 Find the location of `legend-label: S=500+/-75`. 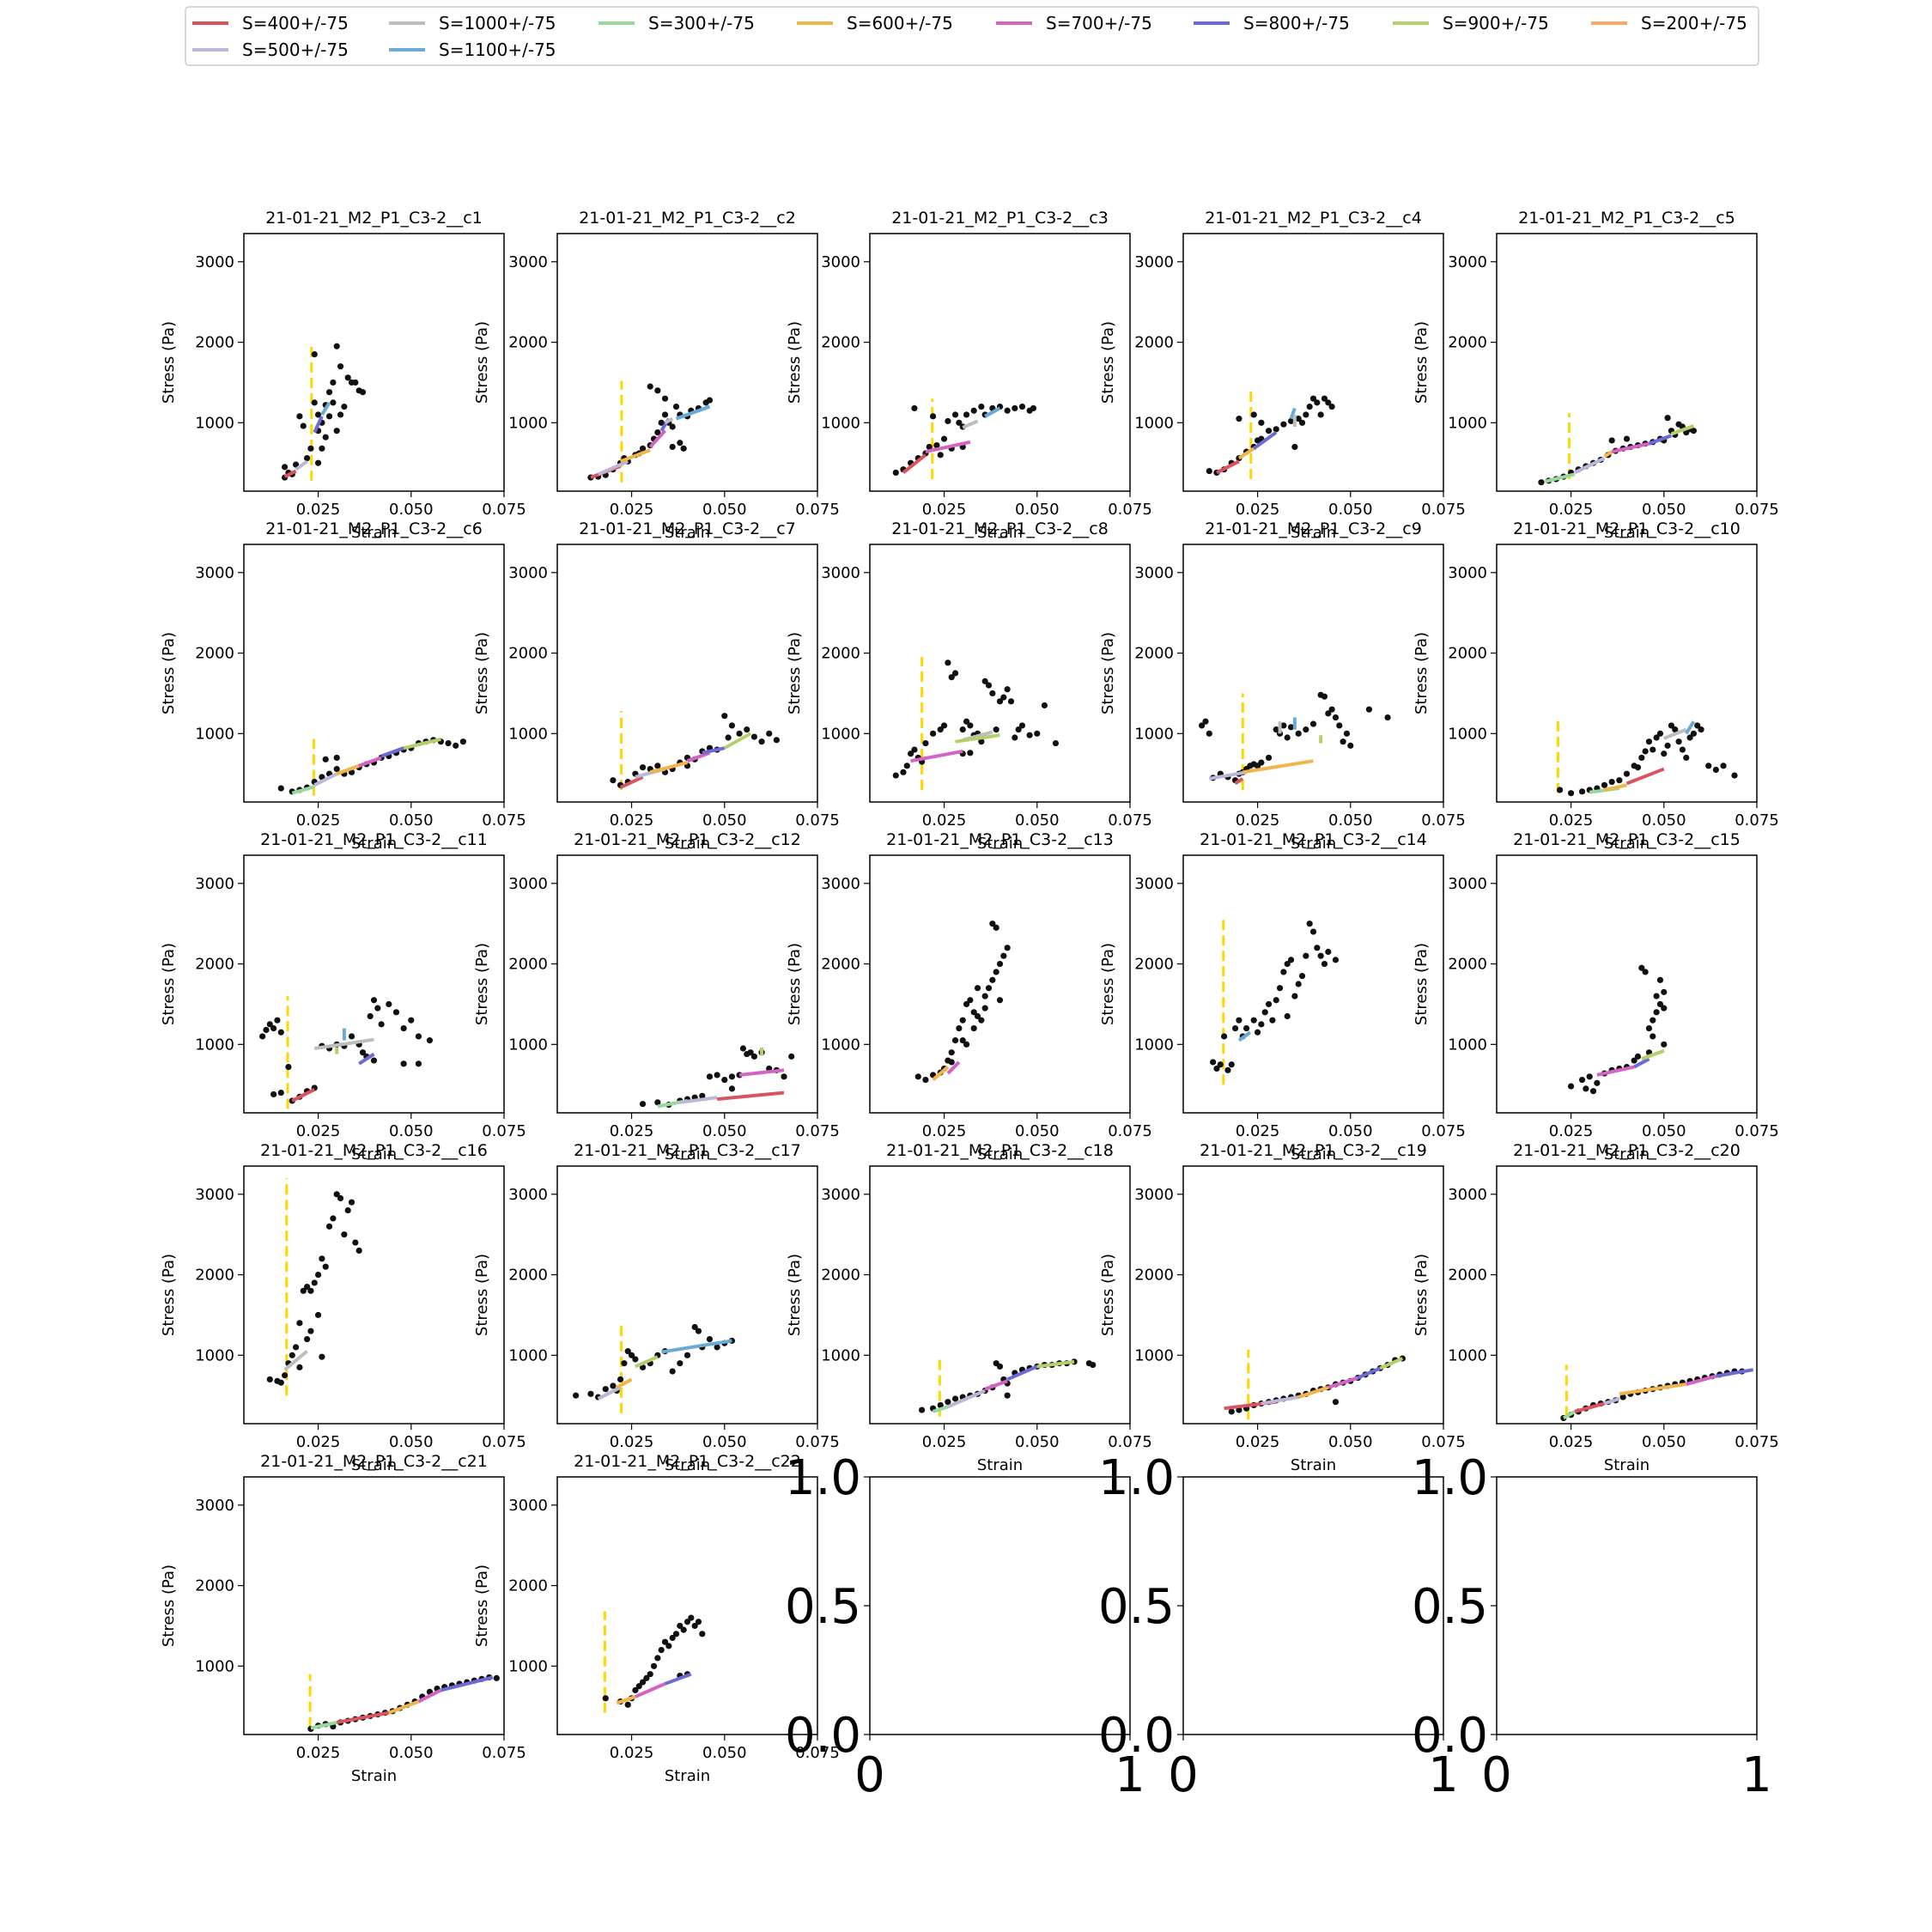

legend-label: S=500+/-75 is located at coordinates (295, 49).